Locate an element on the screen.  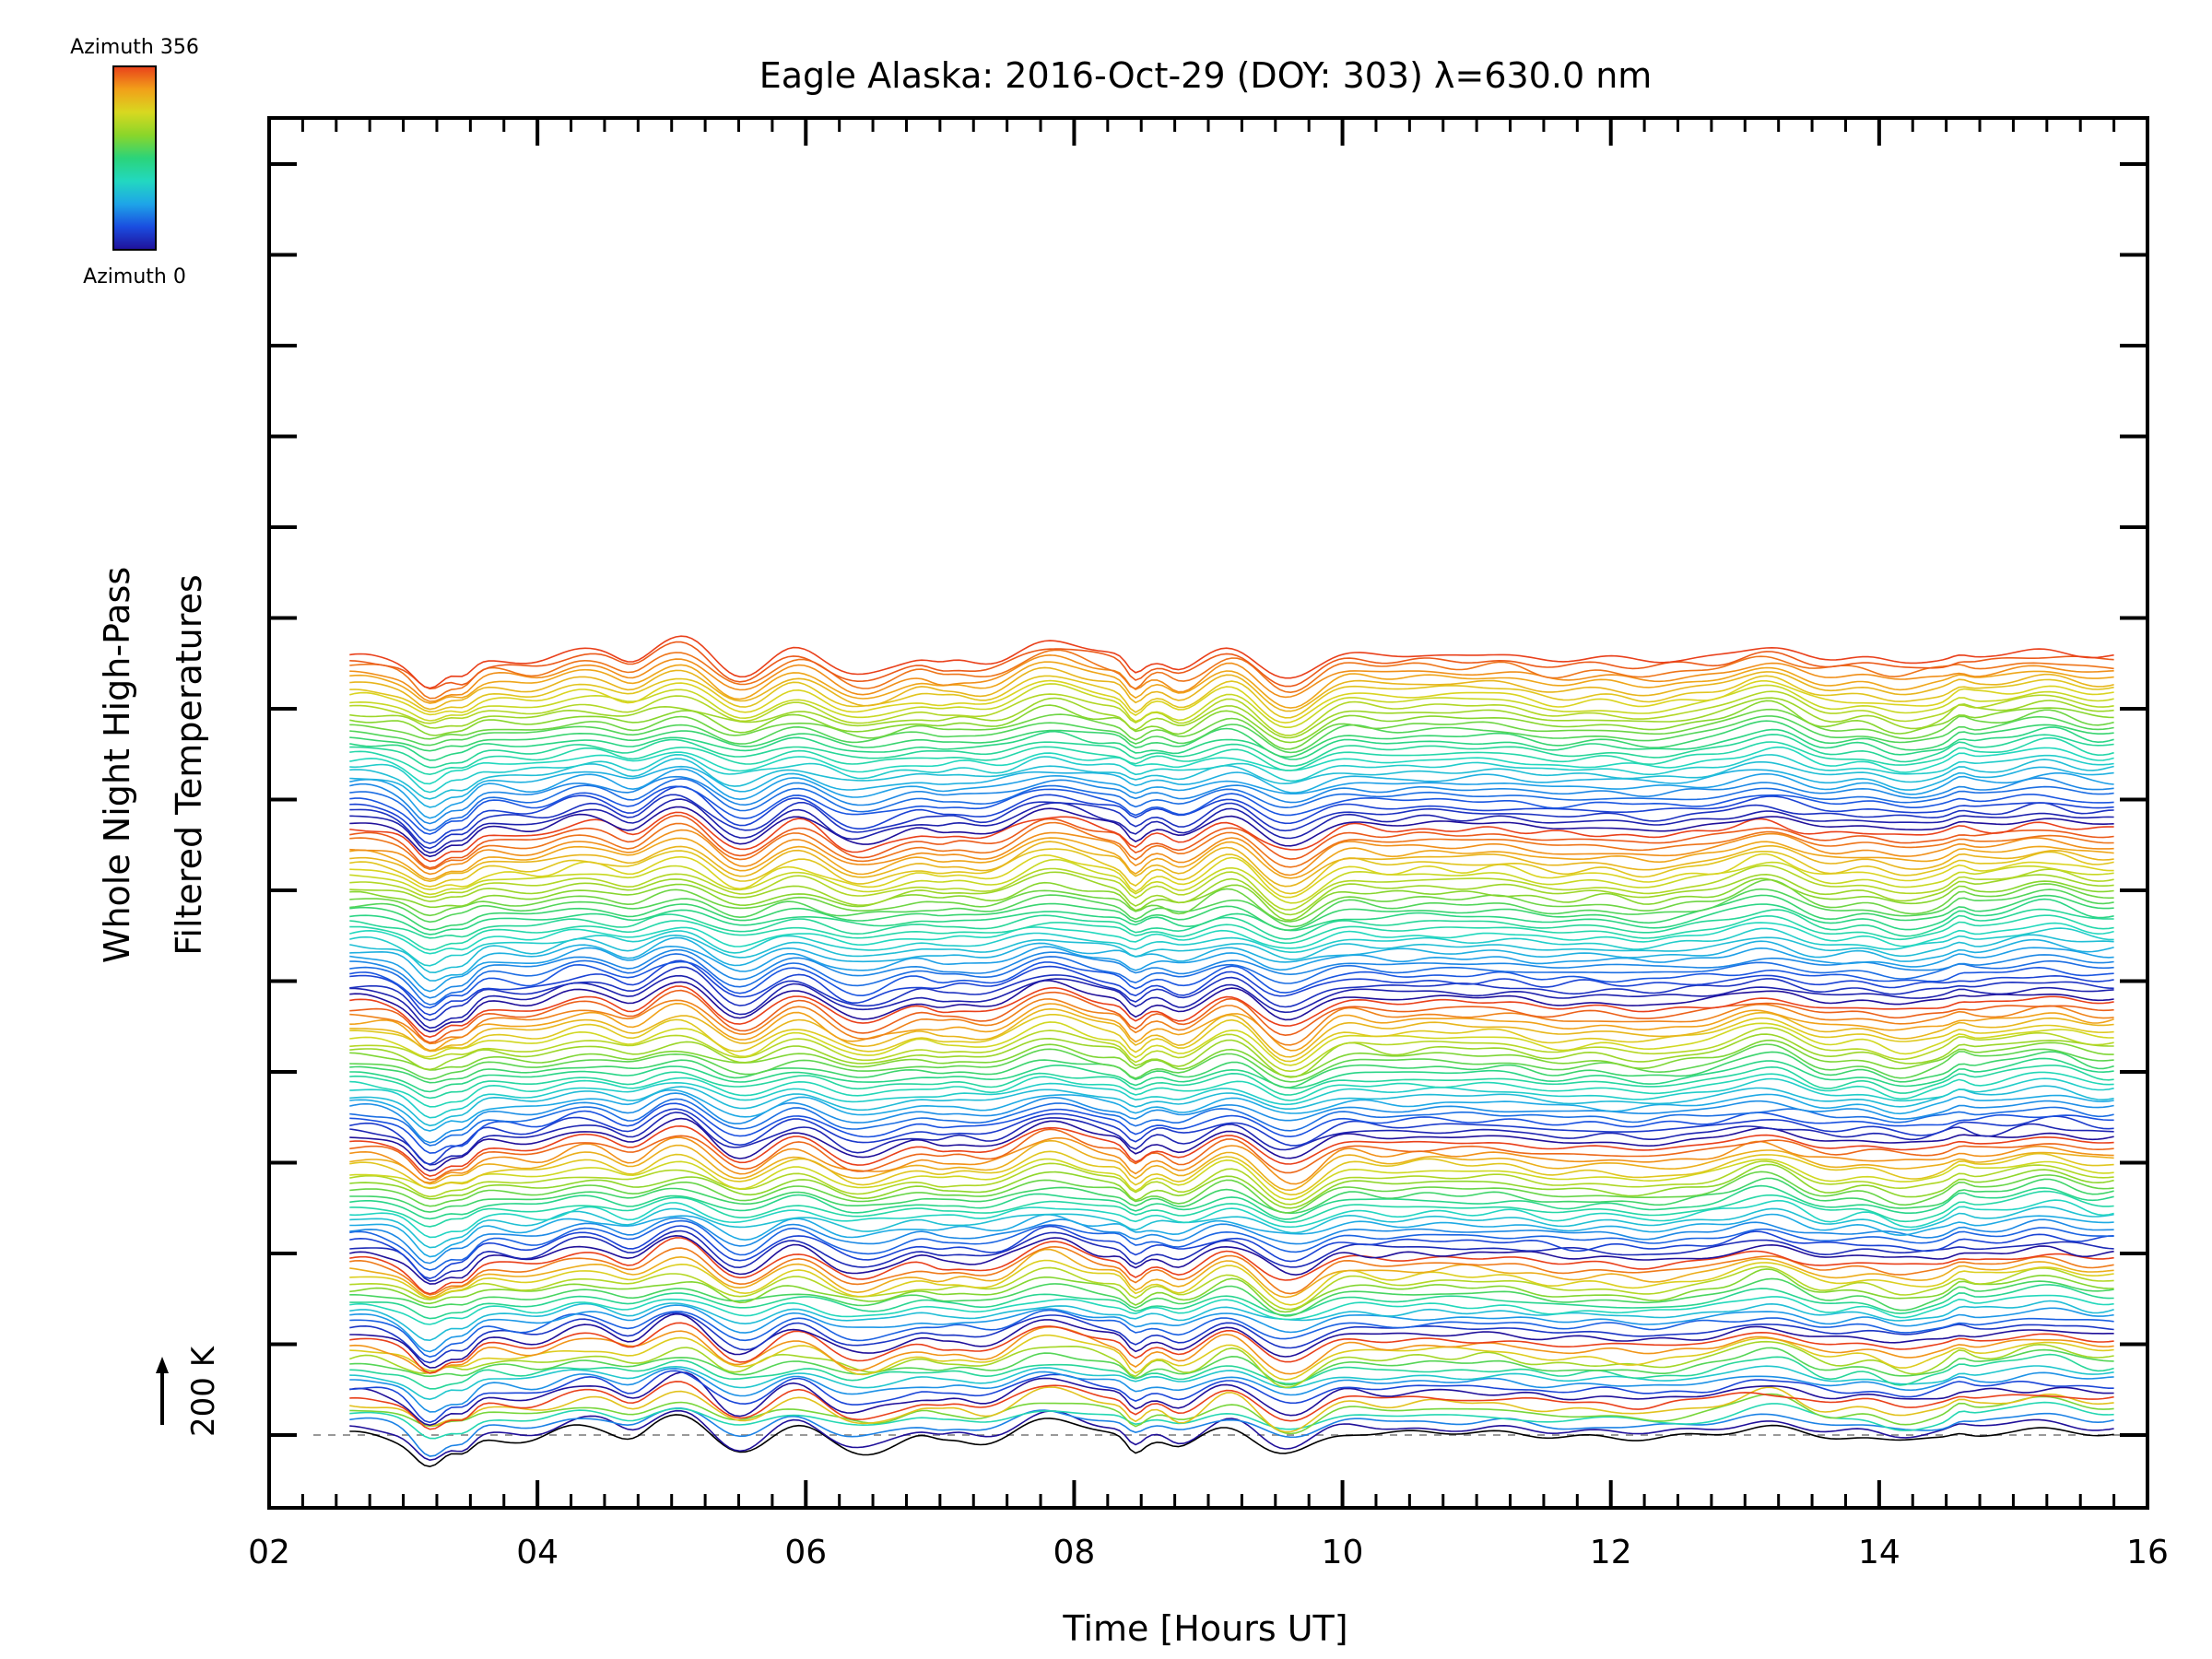
x-tick-labels: 02 04 06 08 10 12 14 16 is located at coordinates (1208, 1552).